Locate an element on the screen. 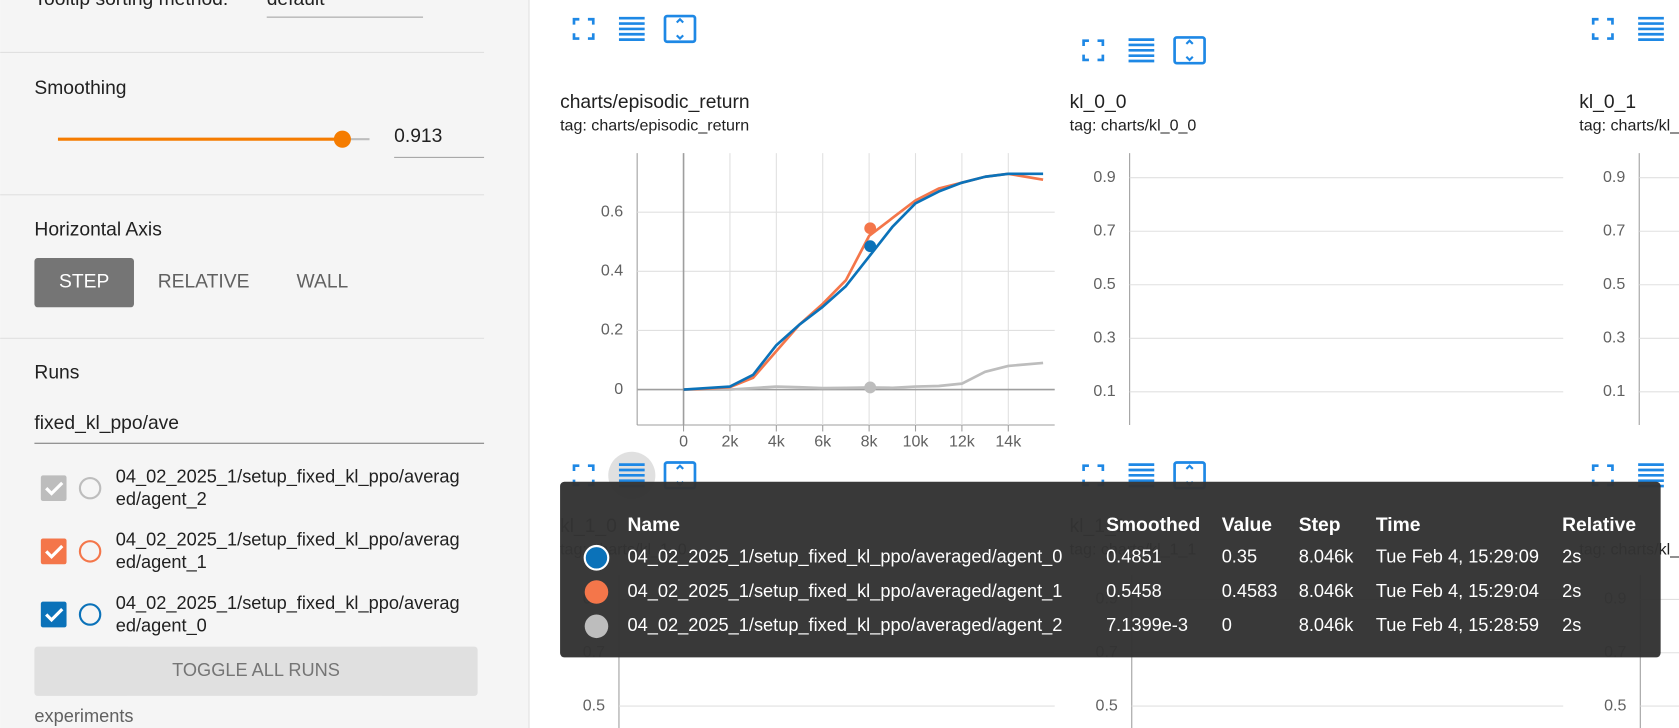  x-tick-label: 0 is located at coordinates (683, 441).